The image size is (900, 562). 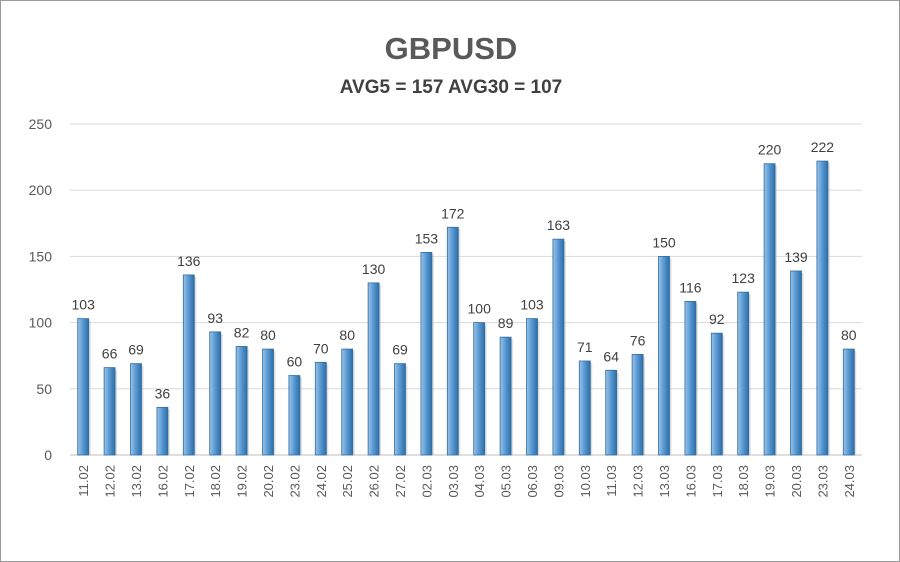 I want to click on bar-10.03, so click(x=584, y=408).